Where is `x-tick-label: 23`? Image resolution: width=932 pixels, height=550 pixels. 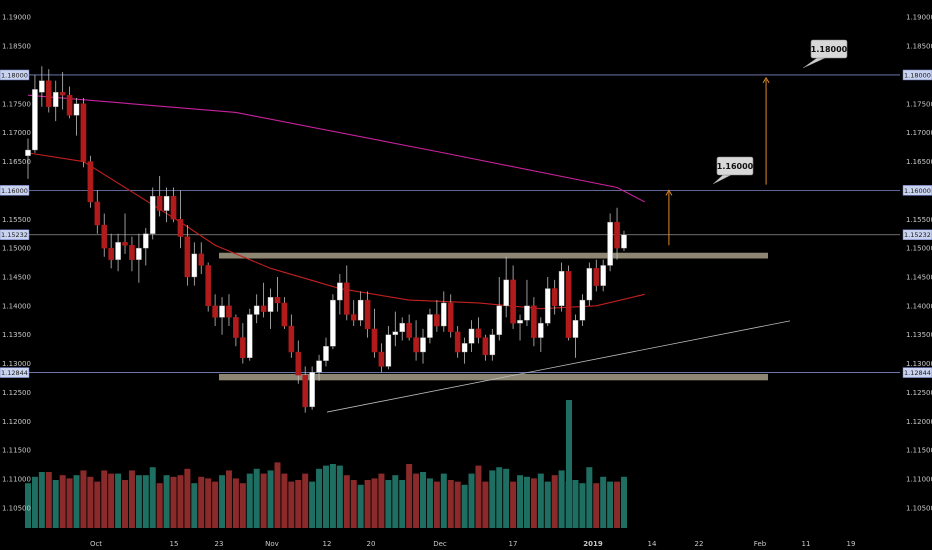
x-tick-label: 23 is located at coordinates (219, 544).